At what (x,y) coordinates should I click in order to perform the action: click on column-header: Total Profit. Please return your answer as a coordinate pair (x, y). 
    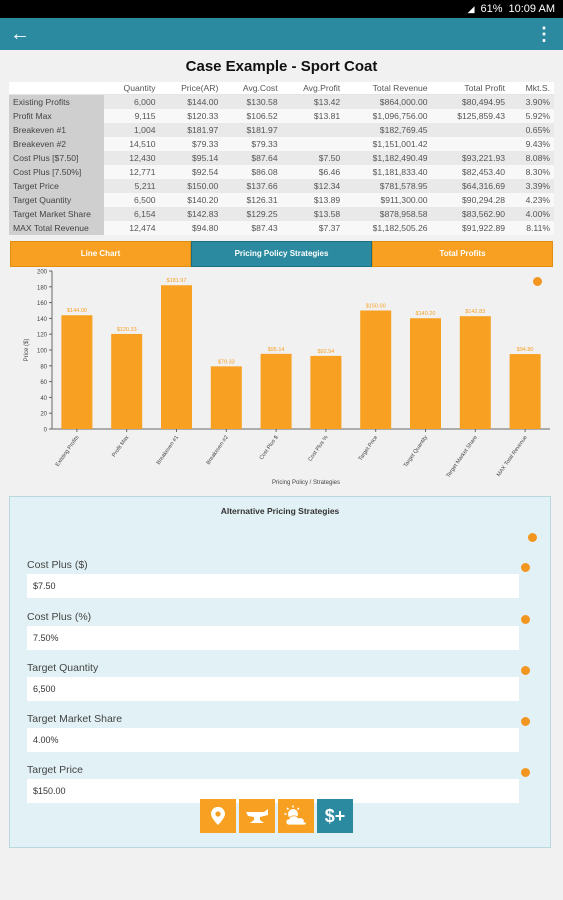
    Looking at the image, I should click on (470, 88).